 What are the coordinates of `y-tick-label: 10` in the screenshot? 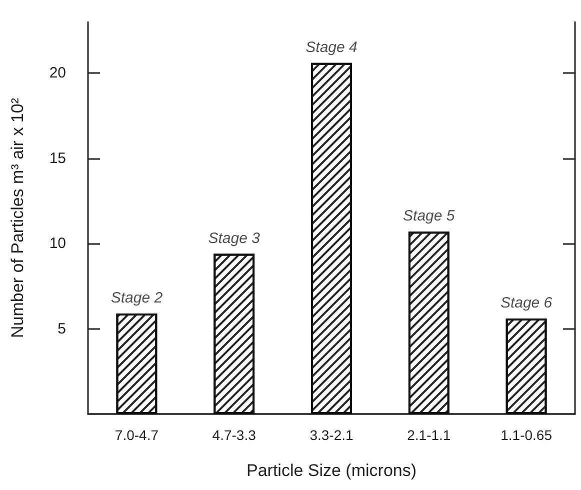 It's located at (57, 243).